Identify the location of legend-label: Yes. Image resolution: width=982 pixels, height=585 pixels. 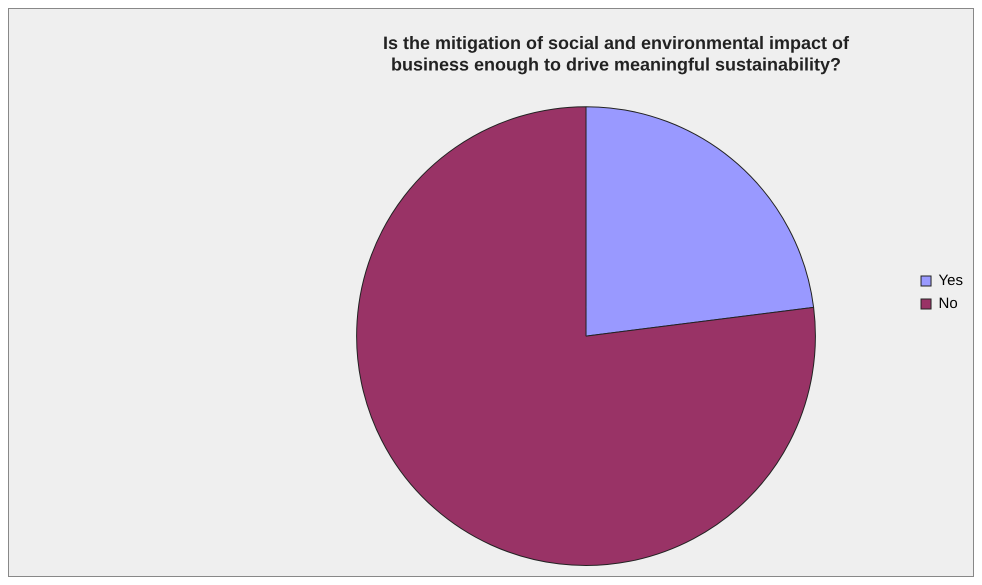
(951, 281).